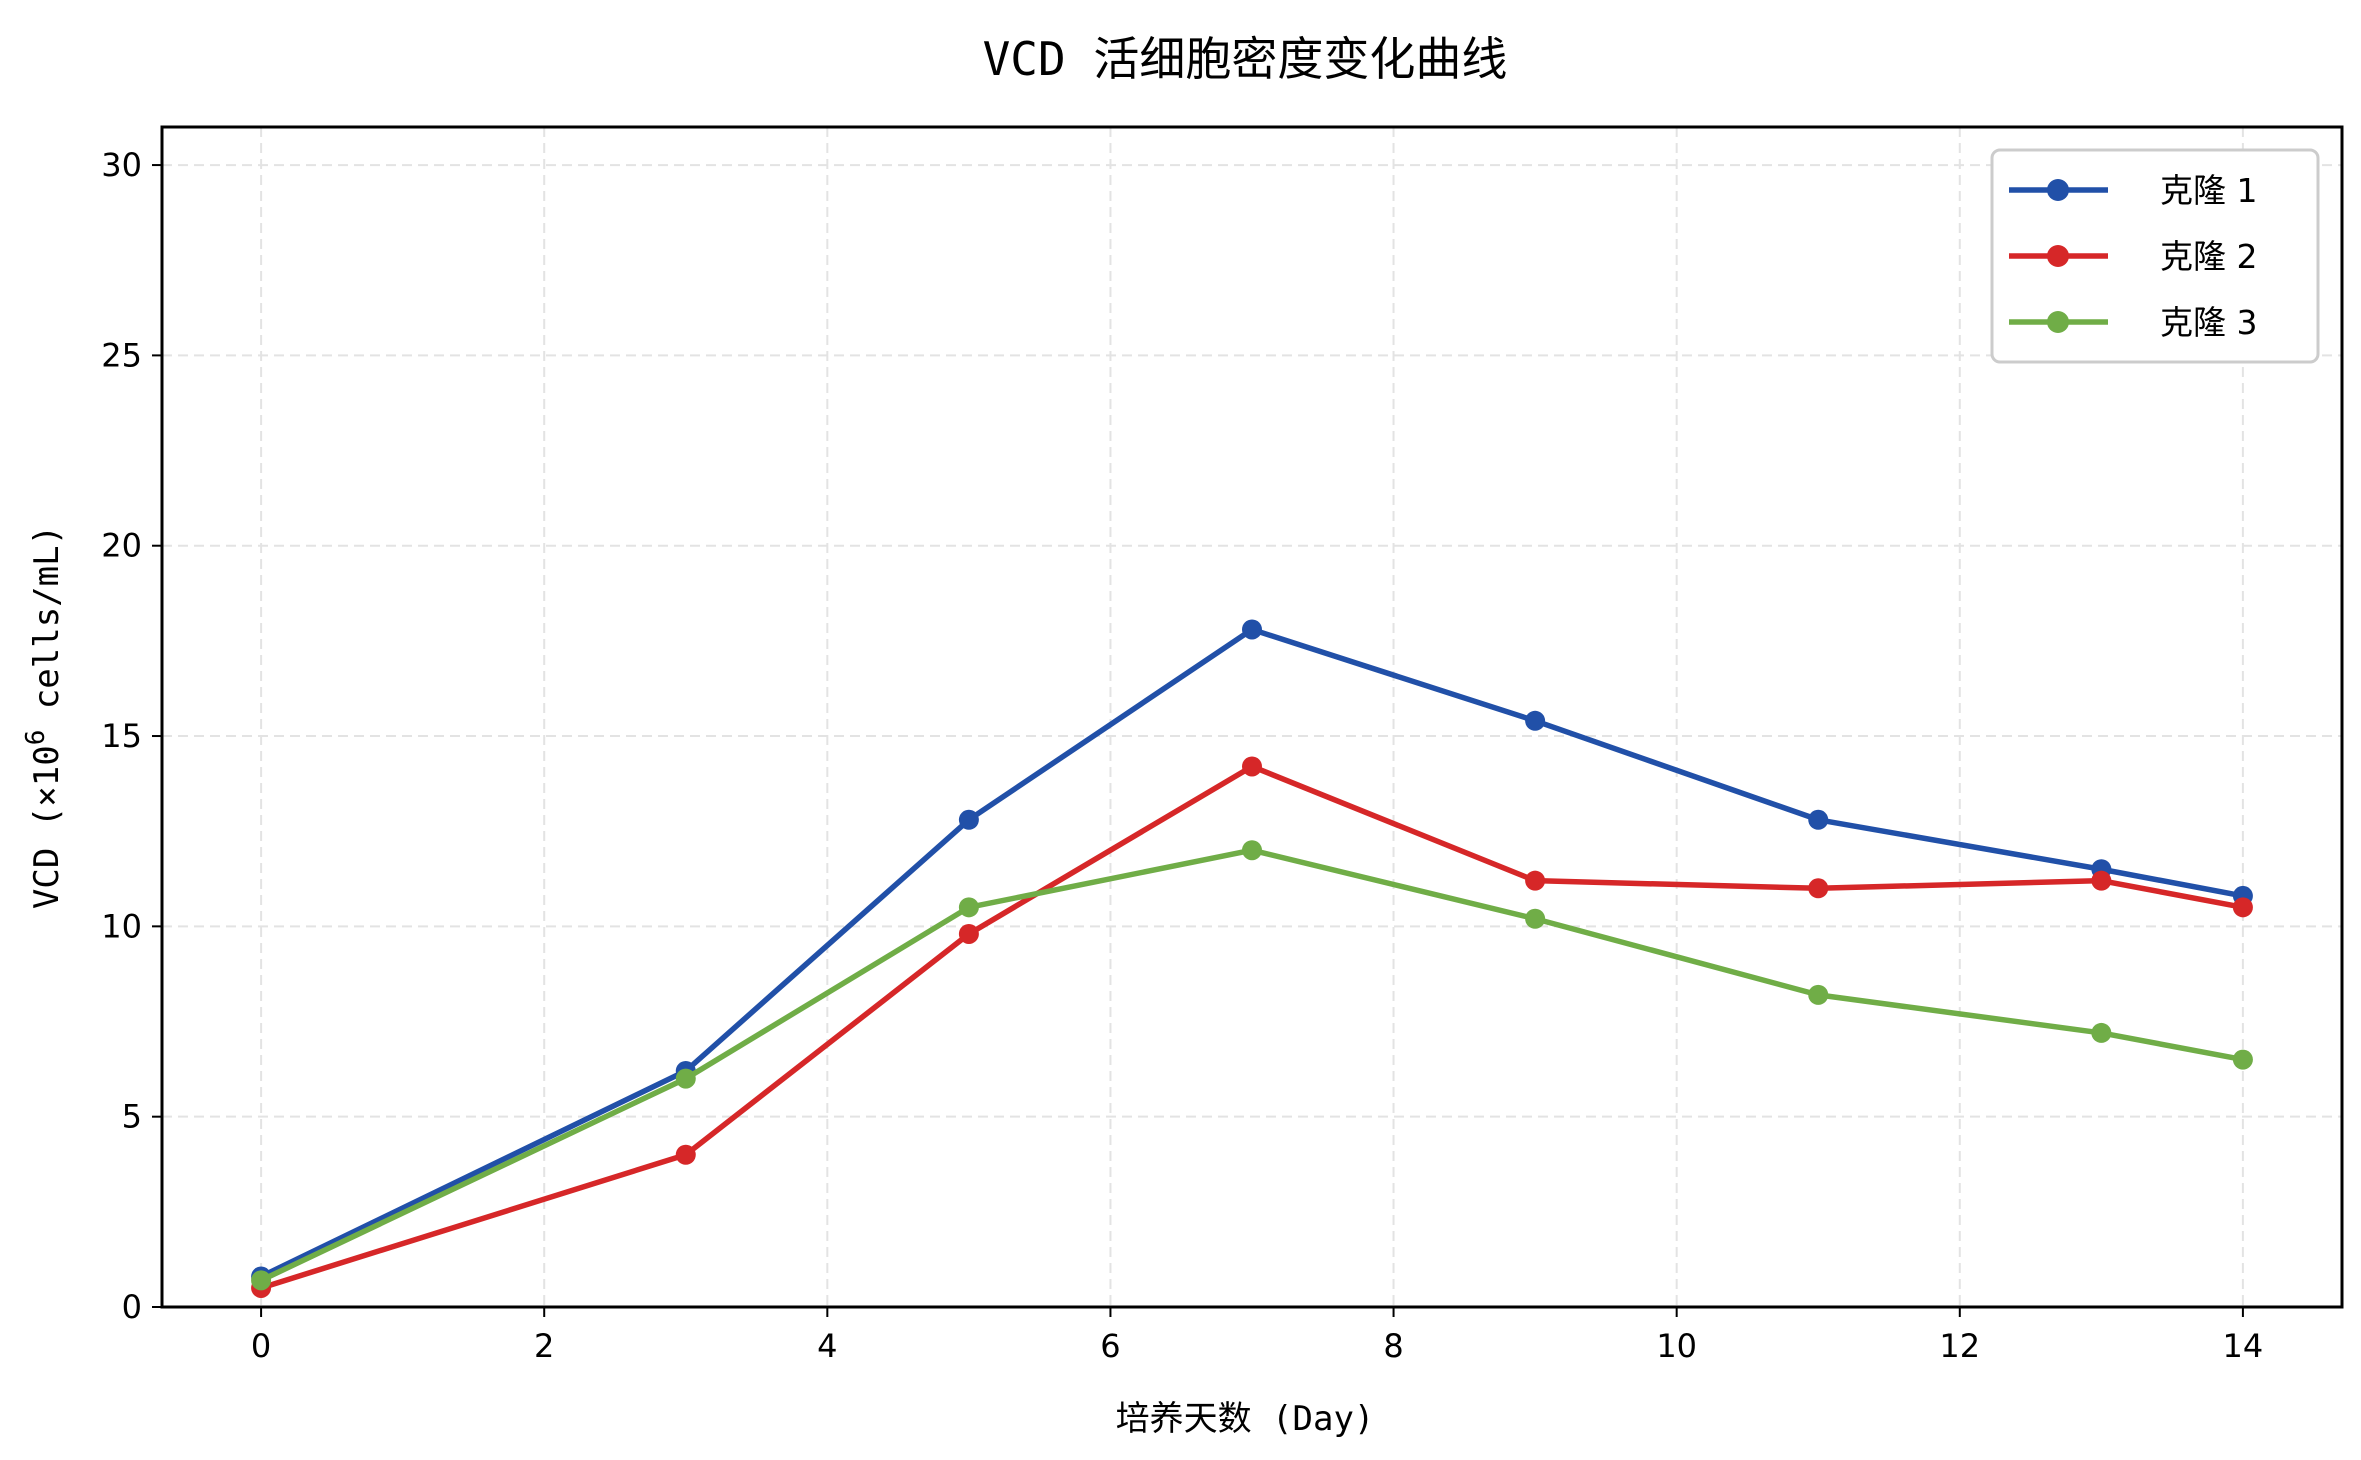 Image resolution: width=2361 pixels, height=1460 pixels. I want to click on x-tick-label: 10, so click(1676, 1346).